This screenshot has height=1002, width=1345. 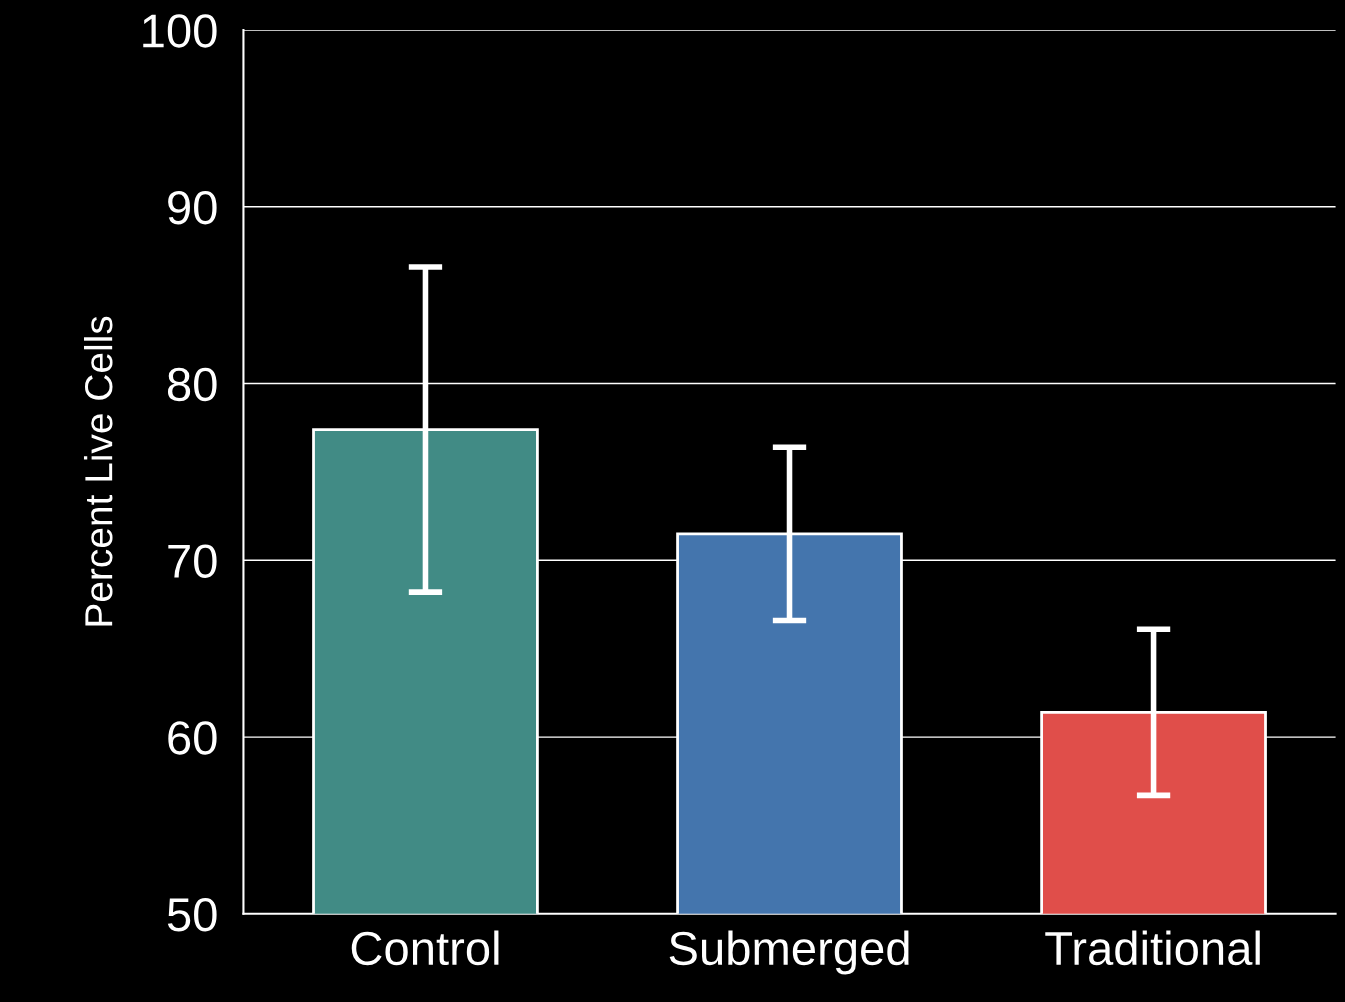 What do you see at coordinates (98, 471) in the screenshot?
I see `y-axis-title: Percent Live Cells` at bounding box center [98, 471].